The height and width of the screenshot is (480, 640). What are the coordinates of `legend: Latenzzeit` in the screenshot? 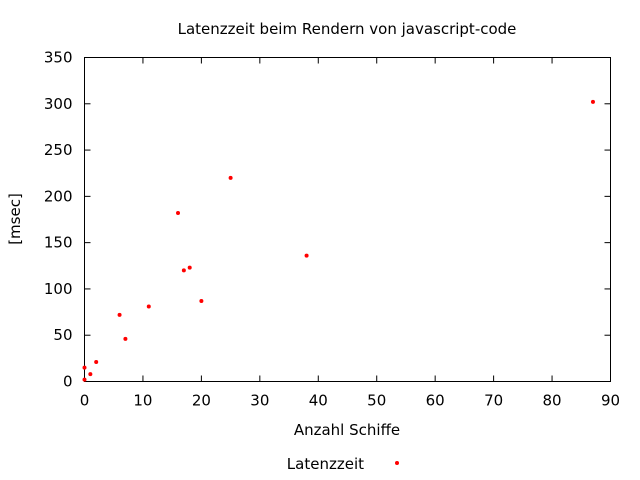 It's located at (343, 464).